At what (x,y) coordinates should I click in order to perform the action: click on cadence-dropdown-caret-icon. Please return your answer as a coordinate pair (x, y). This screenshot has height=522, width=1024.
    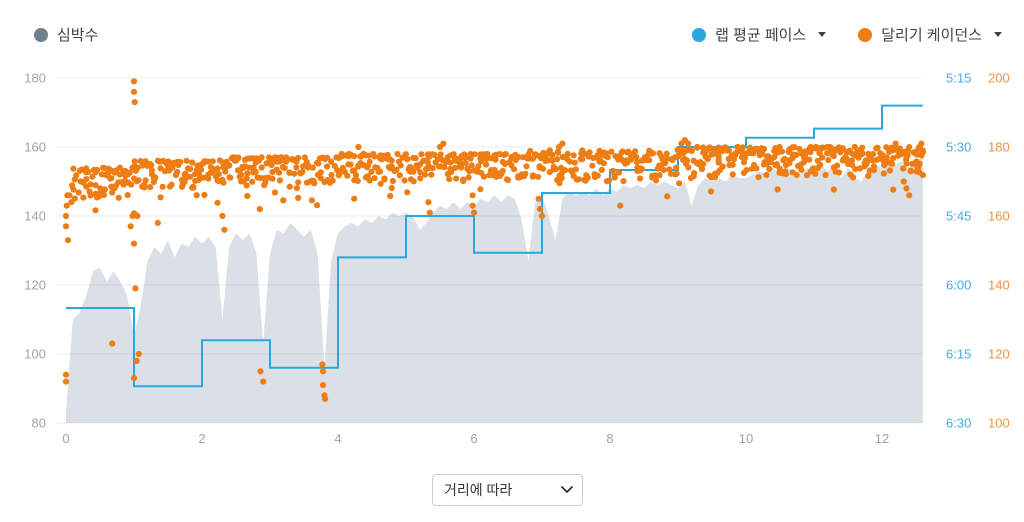
    Looking at the image, I should click on (998, 34).